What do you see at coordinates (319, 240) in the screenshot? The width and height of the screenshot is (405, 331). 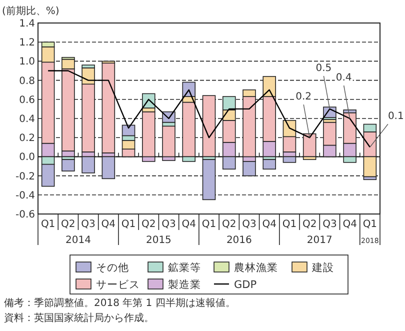 I see `text: 2017` at bounding box center [319, 240].